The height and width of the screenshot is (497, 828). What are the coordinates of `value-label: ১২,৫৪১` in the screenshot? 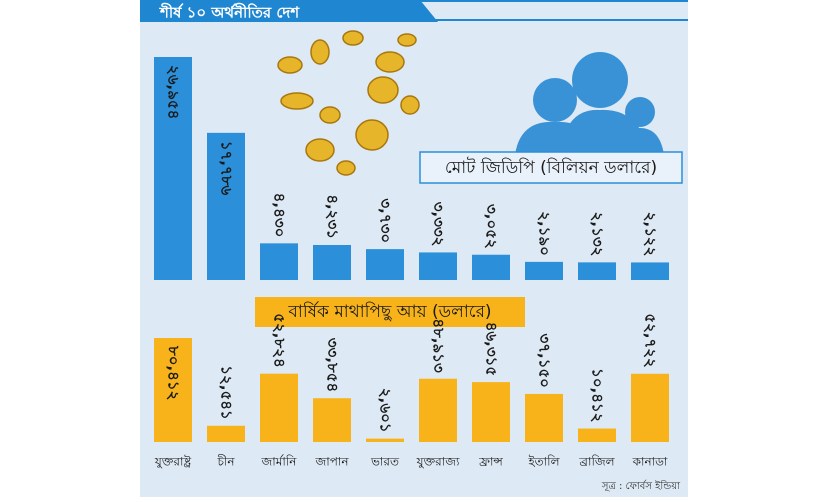 It's located at (227, 392).